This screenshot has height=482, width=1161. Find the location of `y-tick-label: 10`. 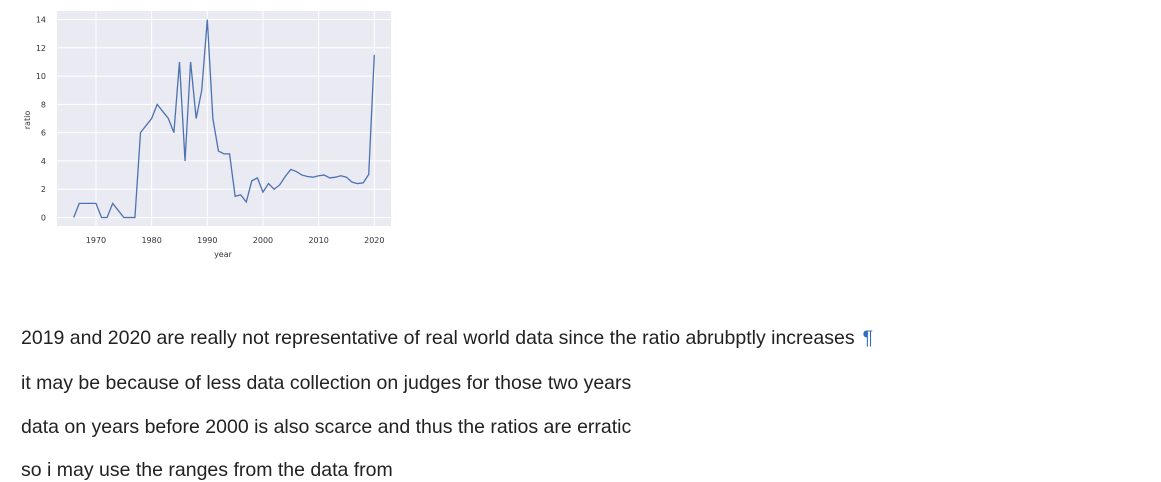

y-tick-label: 10 is located at coordinates (41, 76).